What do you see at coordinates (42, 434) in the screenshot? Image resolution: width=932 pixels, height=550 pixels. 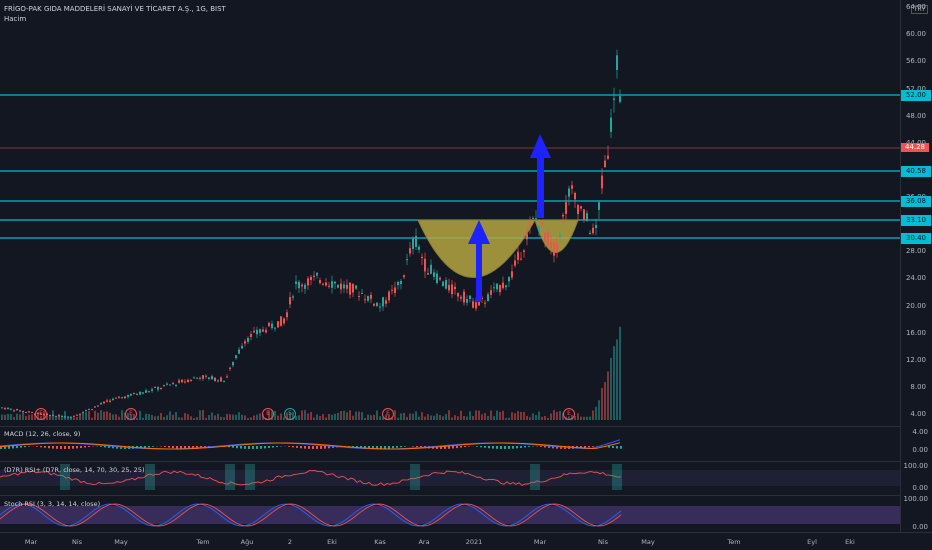 I see `macd-label: MACD (12, 26, close, 9)` at bounding box center [42, 434].